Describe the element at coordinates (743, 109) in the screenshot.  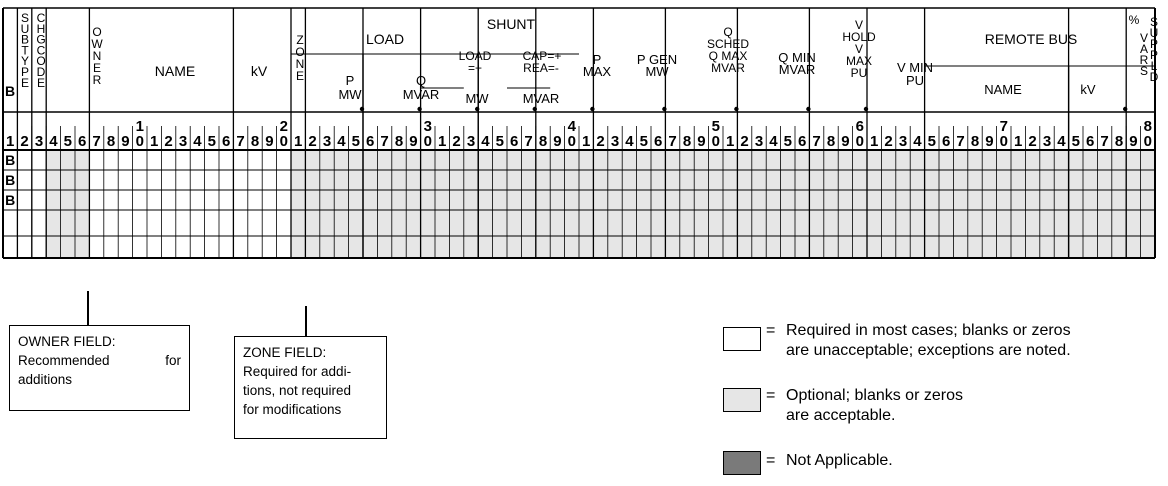
I see `decimal-point-markers` at that location.